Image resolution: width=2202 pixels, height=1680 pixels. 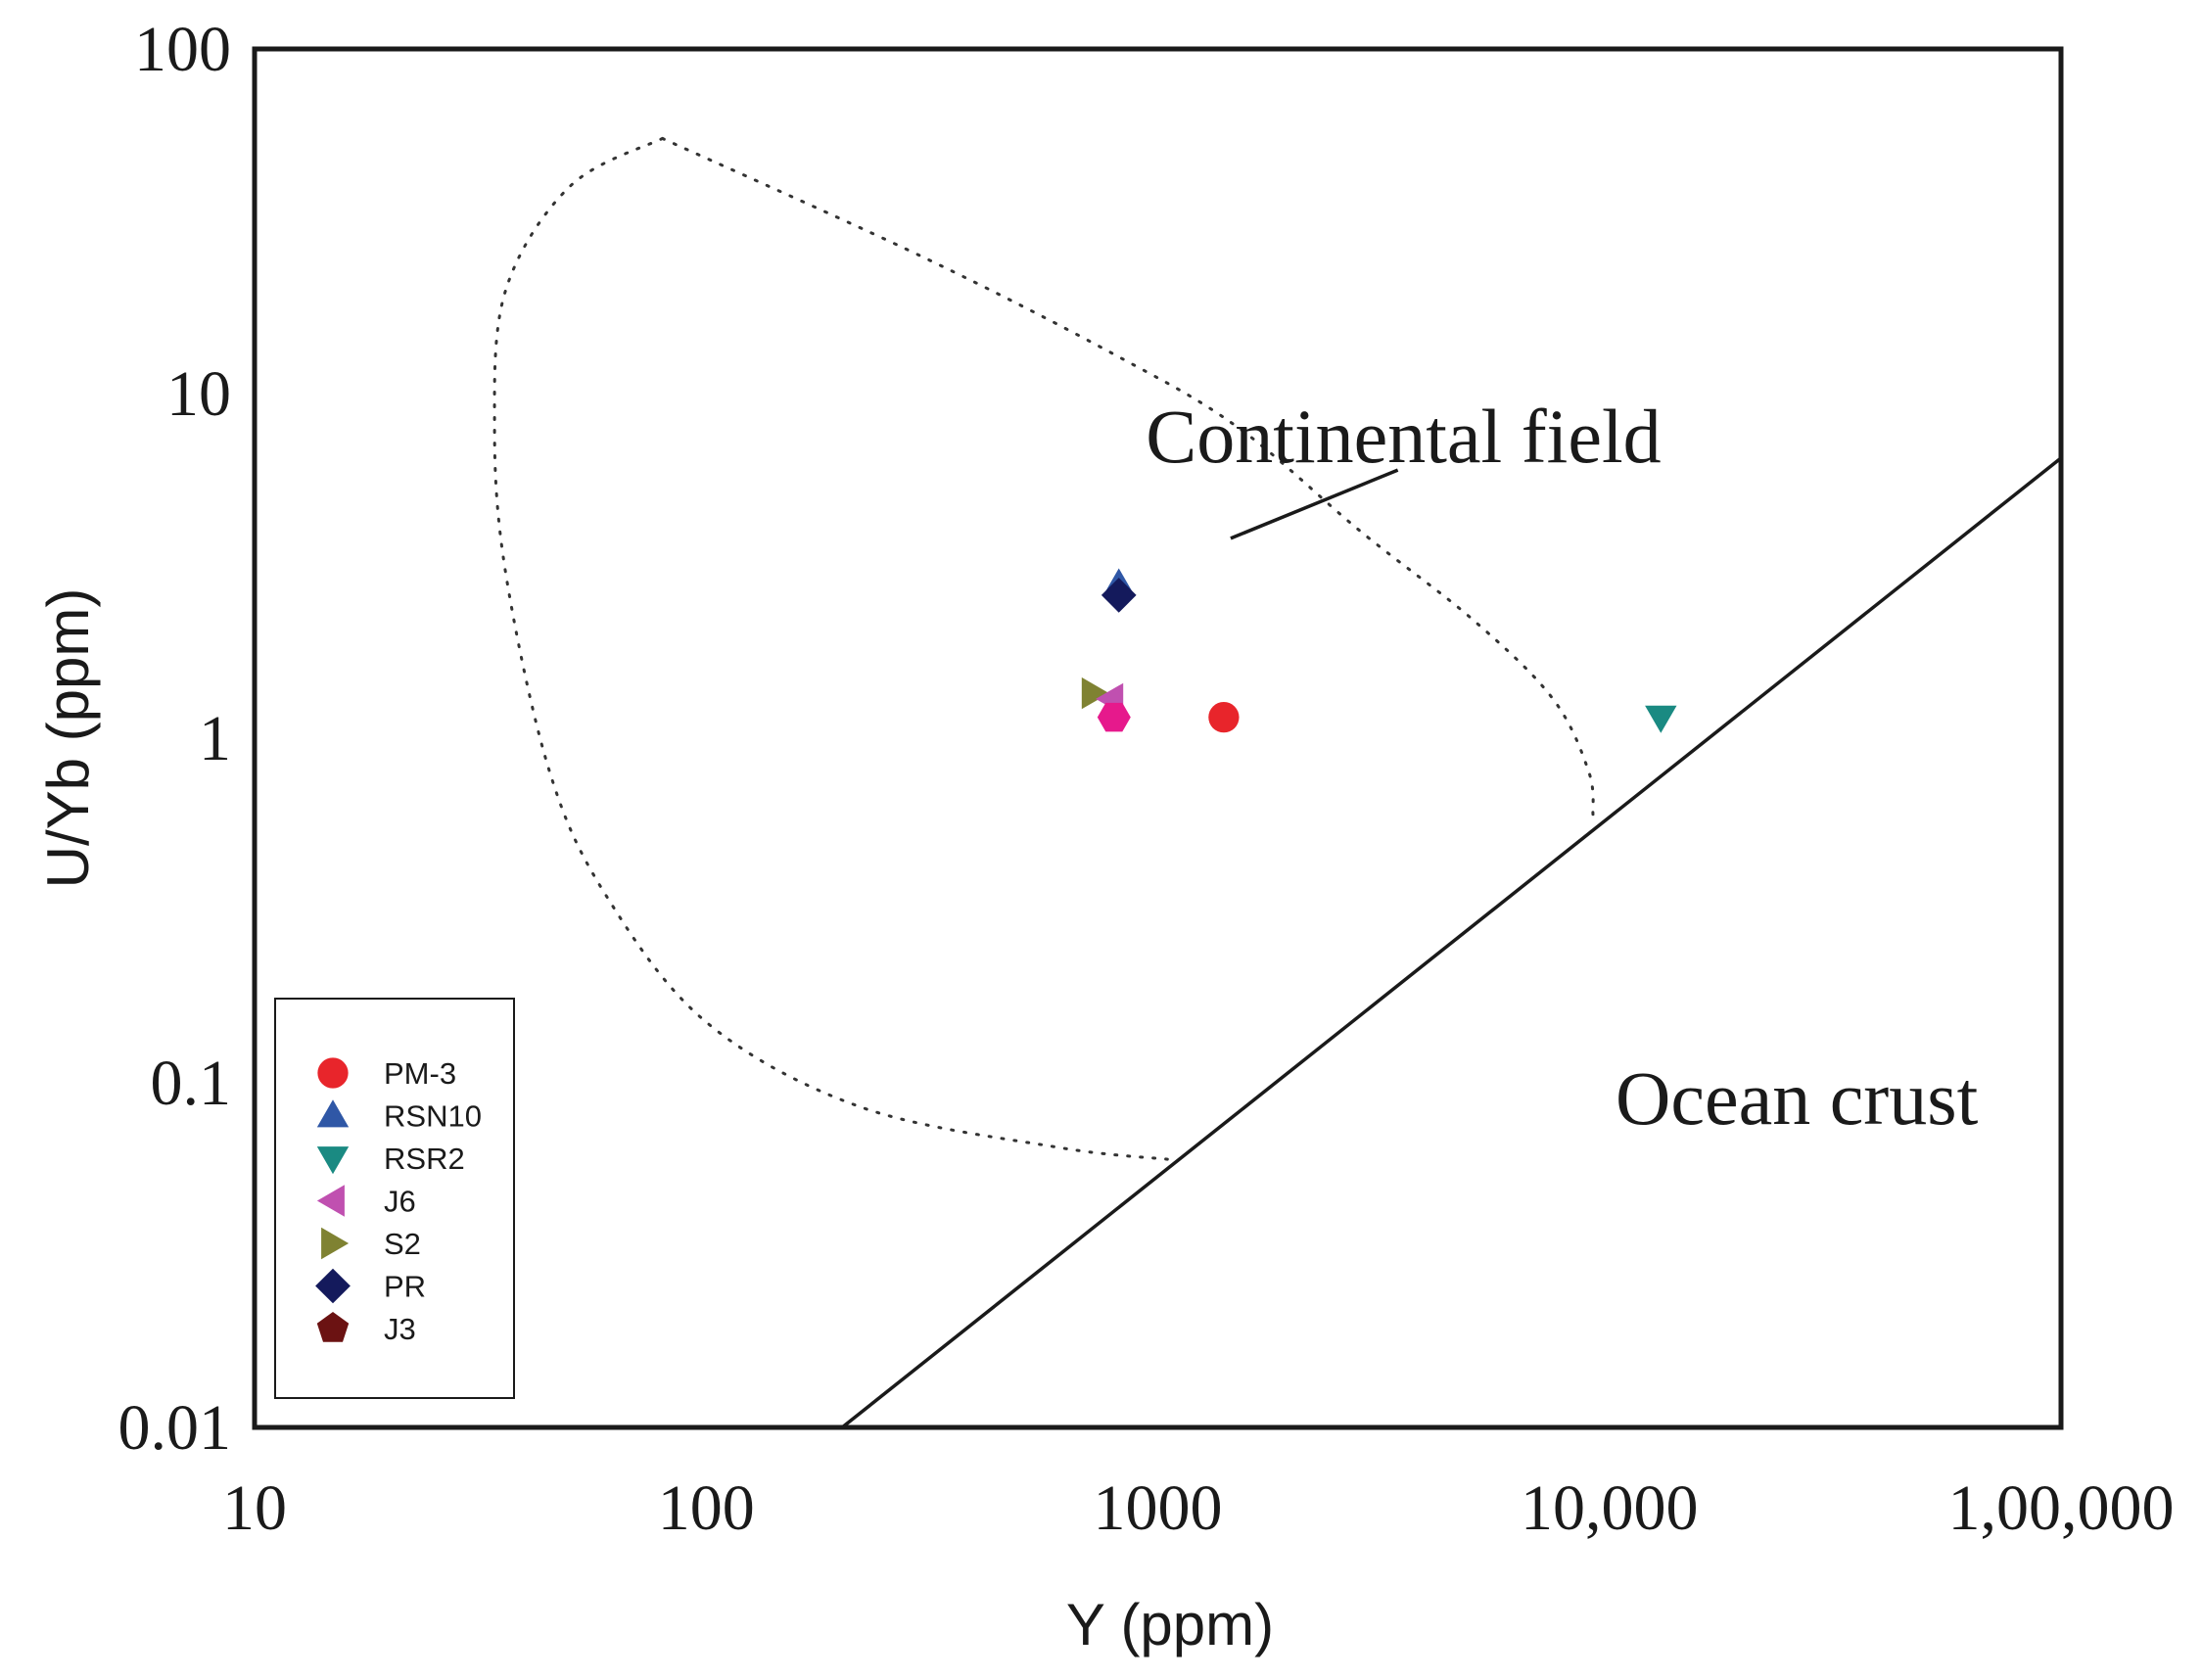 I want to click on point-unlabeled, so click(x=1114, y=717).